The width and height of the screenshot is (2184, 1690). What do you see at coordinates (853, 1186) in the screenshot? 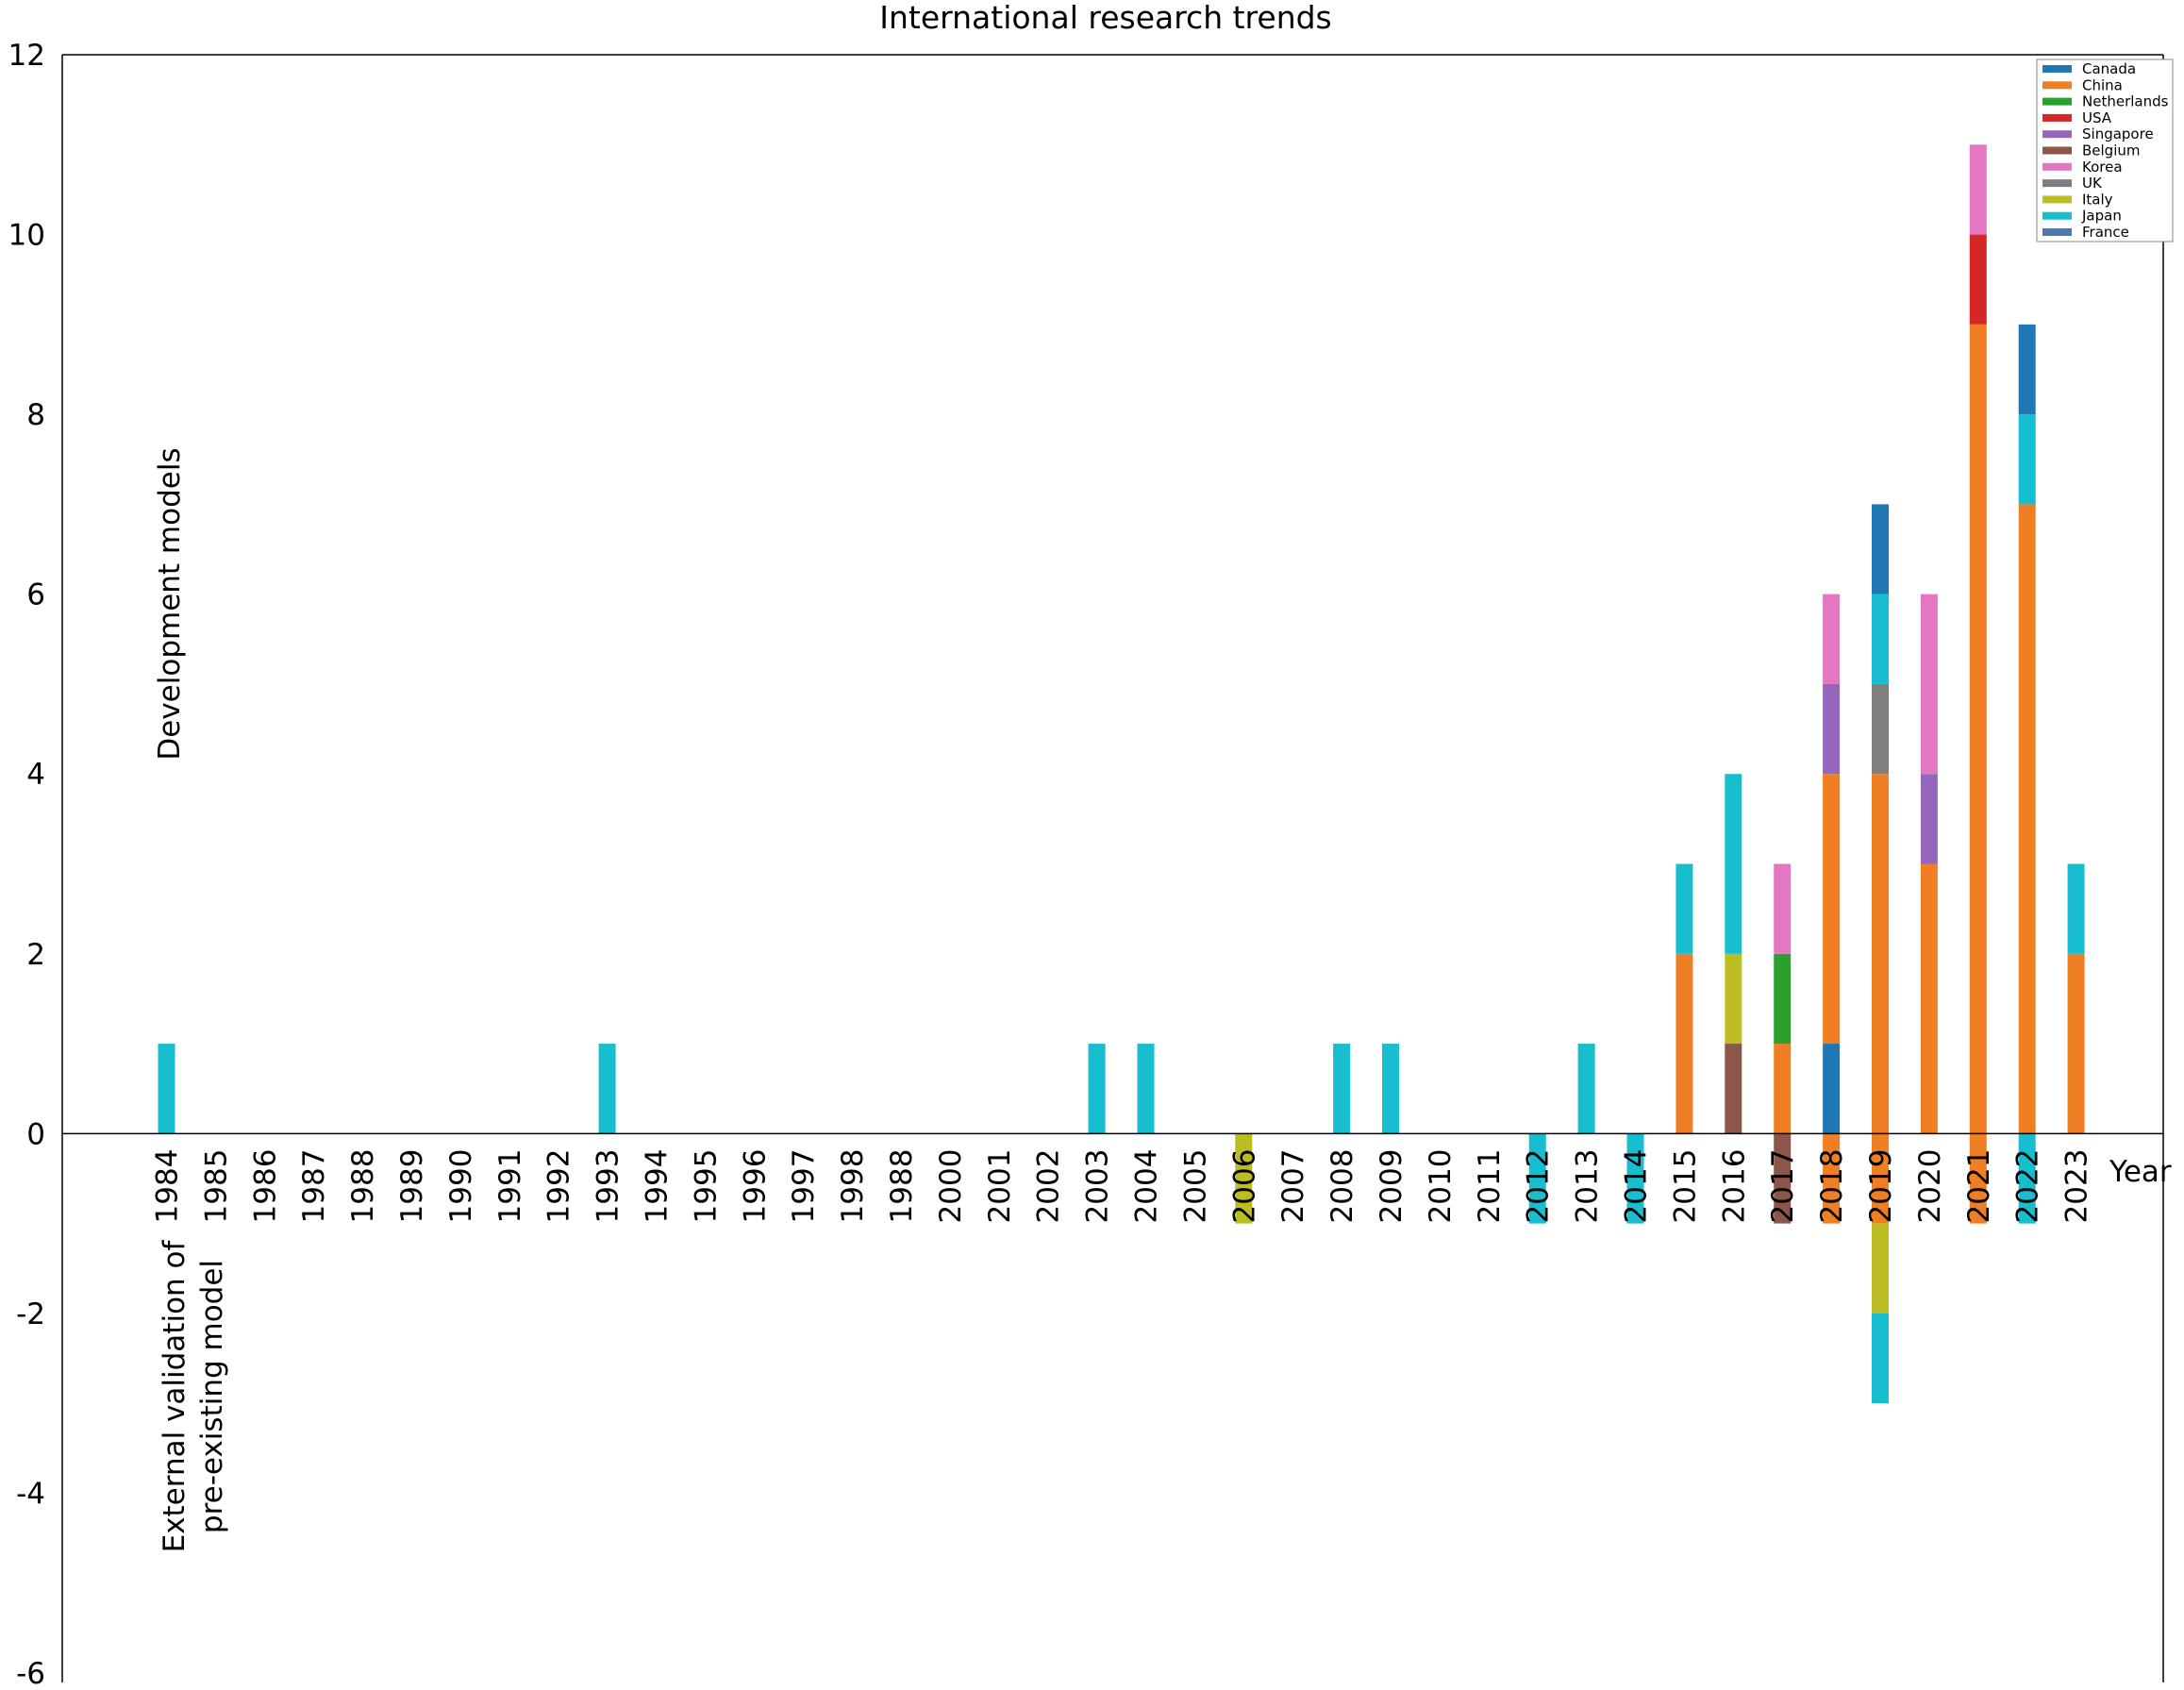
I see `x-tick-label: 1998` at bounding box center [853, 1186].